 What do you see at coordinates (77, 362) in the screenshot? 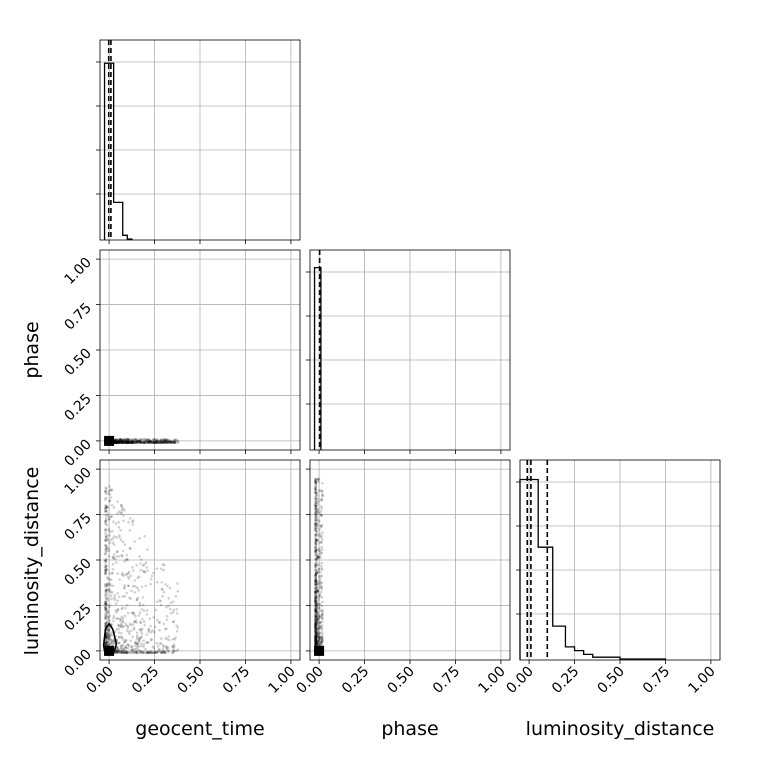
I see `y-tick-label: 0.50` at bounding box center [77, 362].